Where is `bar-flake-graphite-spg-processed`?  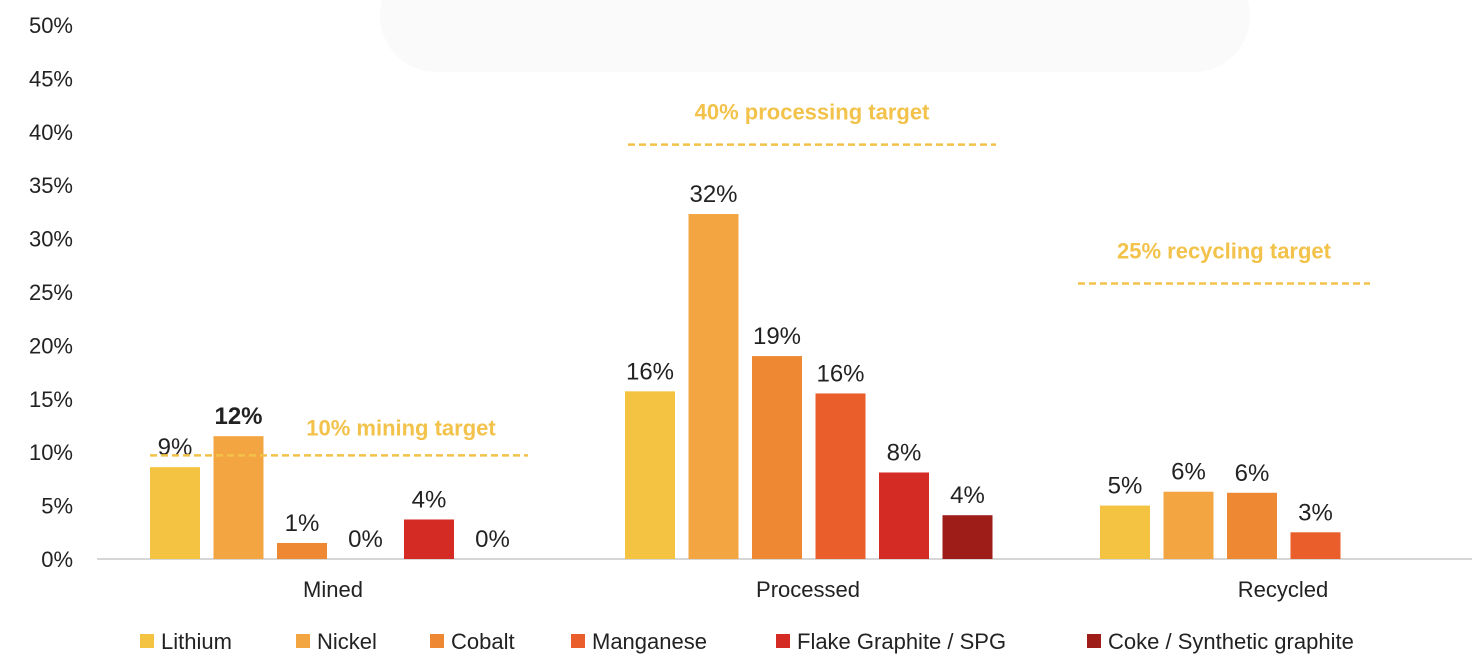
bar-flake-graphite-spg-processed is located at coordinates (904, 515).